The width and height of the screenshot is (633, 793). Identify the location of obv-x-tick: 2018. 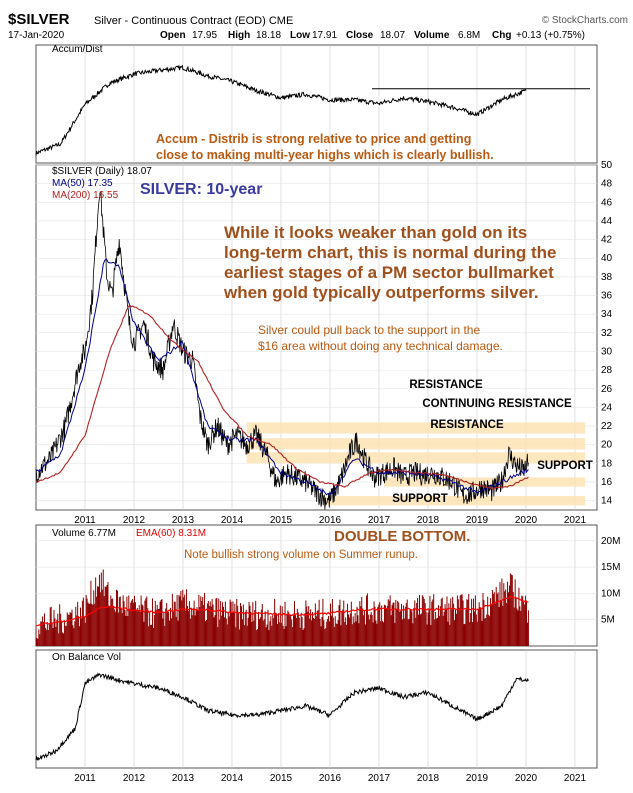
(428, 778).